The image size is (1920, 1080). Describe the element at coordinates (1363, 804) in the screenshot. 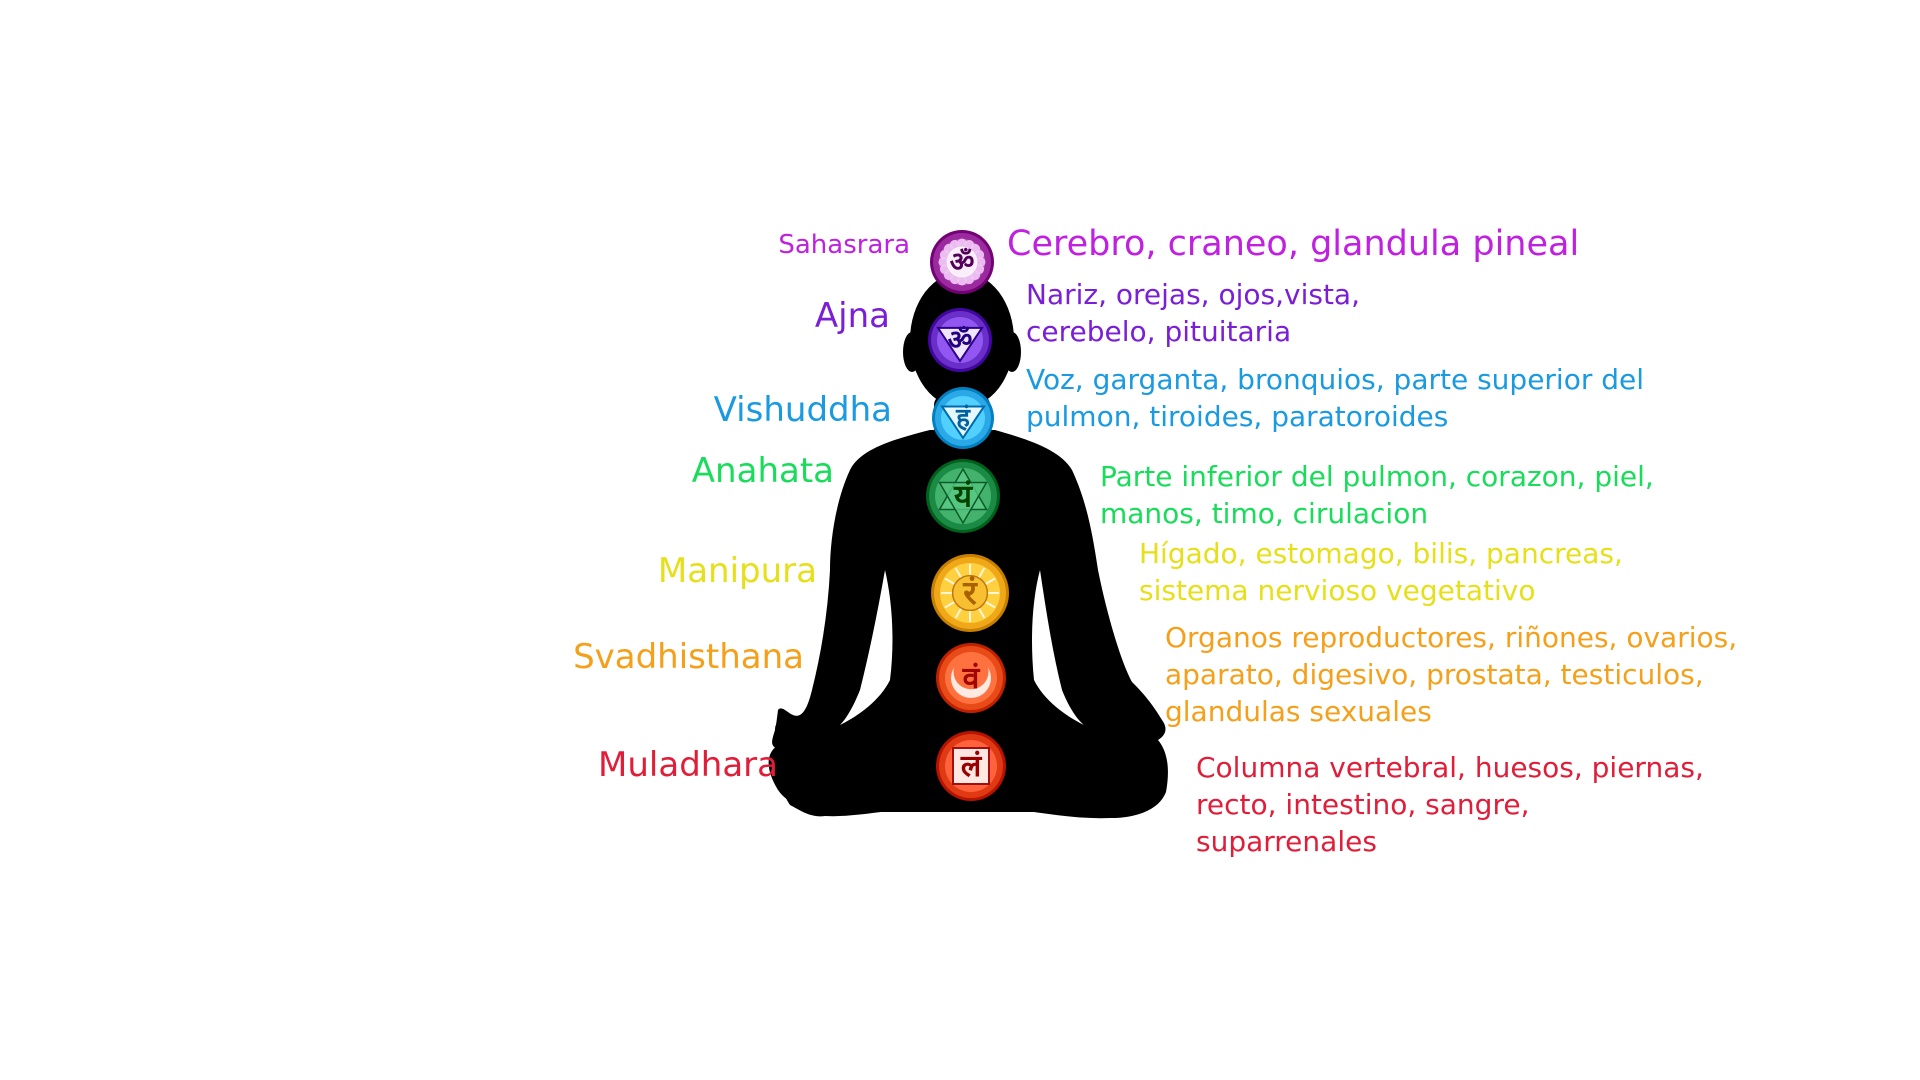

I see `description-line: recto, intestino, sangre,` at that location.